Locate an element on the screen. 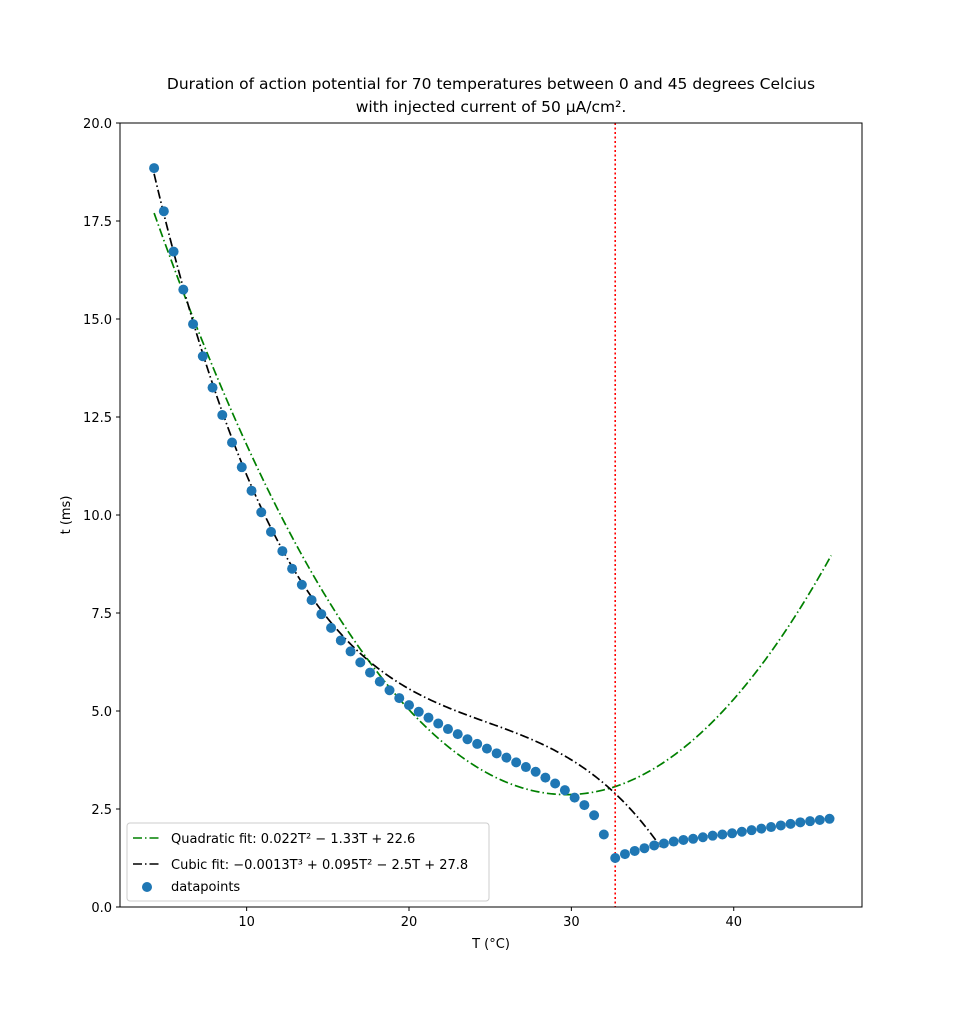 This screenshot has height=1019, width=958. x-tick-label: 40 is located at coordinates (733, 922).